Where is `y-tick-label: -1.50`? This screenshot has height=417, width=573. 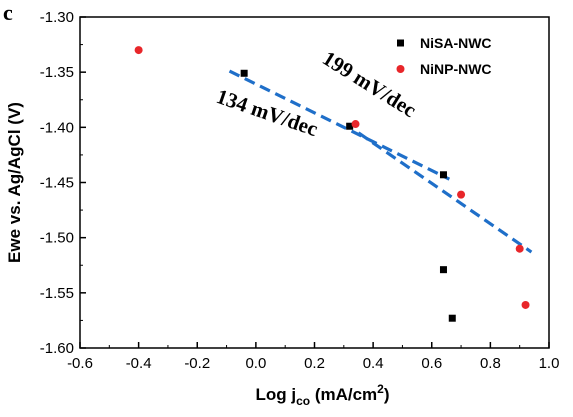
y-tick-label: -1.50 is located at coordinates (57, 238).